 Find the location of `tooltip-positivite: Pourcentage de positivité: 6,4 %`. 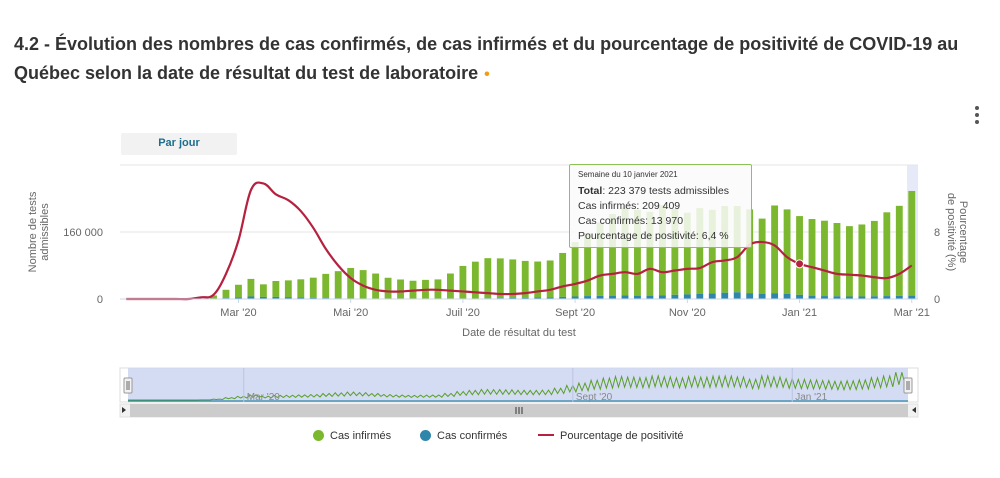

tooltip-positivite: Pourcentage de positivité: 6,4 % is located at coordinates (653, 236).